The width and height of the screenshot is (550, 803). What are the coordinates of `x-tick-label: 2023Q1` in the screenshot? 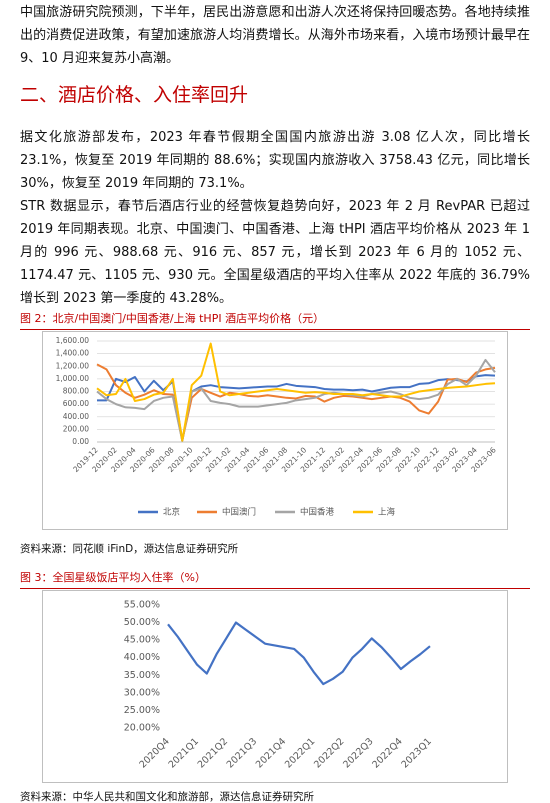 It's located at (416, 753).